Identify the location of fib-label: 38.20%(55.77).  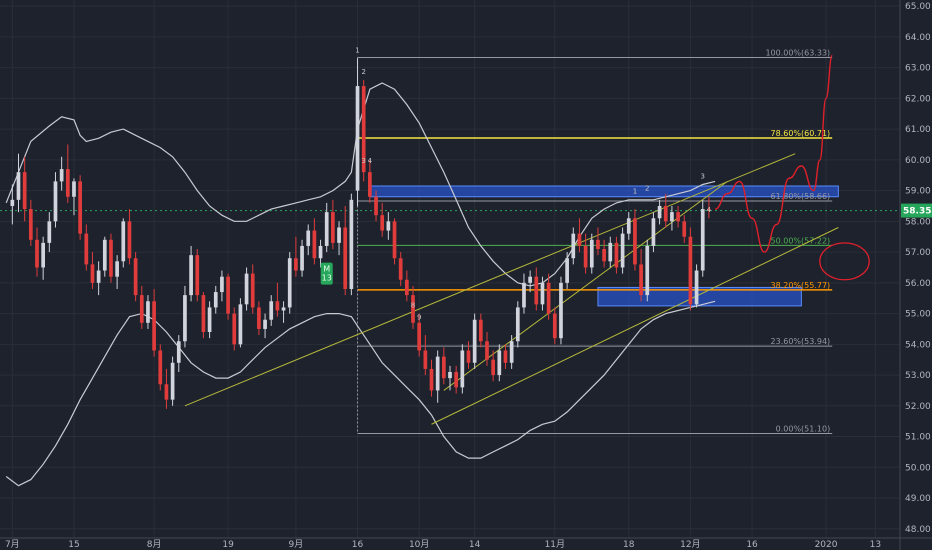
(801, 285).